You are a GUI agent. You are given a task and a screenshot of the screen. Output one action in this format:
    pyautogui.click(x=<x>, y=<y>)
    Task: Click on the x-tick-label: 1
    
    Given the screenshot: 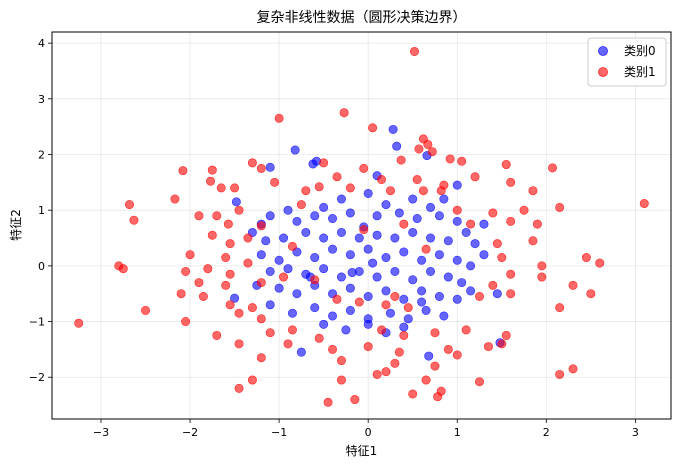 What is the action you would take?
    pyautogui.click(x=457, y=432)
    